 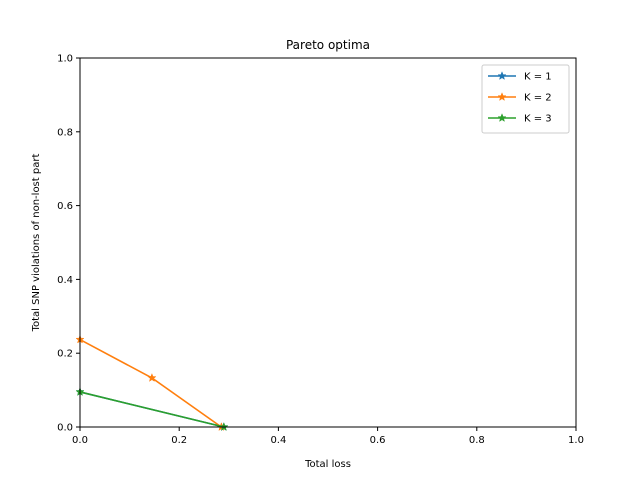 What do you see at coordinates (538, 77) in the screenshot?
I see `legend-label: K = 1` at bounding box center [538, 77].